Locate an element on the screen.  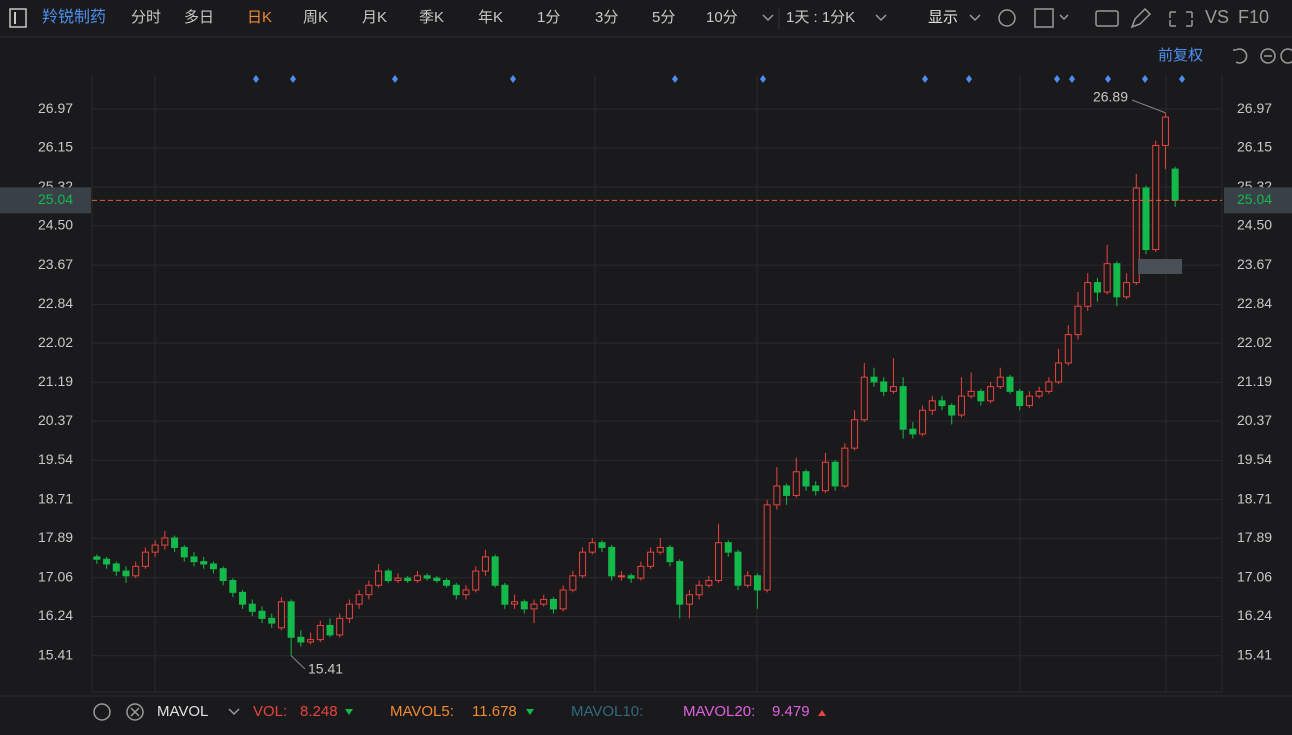
period-tab: 季K is located at coordinates (431, 17).